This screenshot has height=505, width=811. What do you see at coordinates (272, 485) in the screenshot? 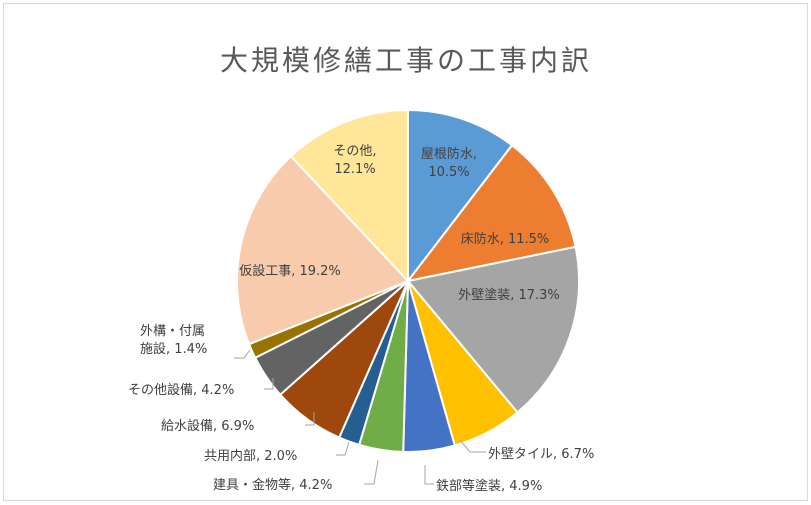
I see `data-label-6: 建具・金物等, 4.2%` at bounding box center [272, 485].